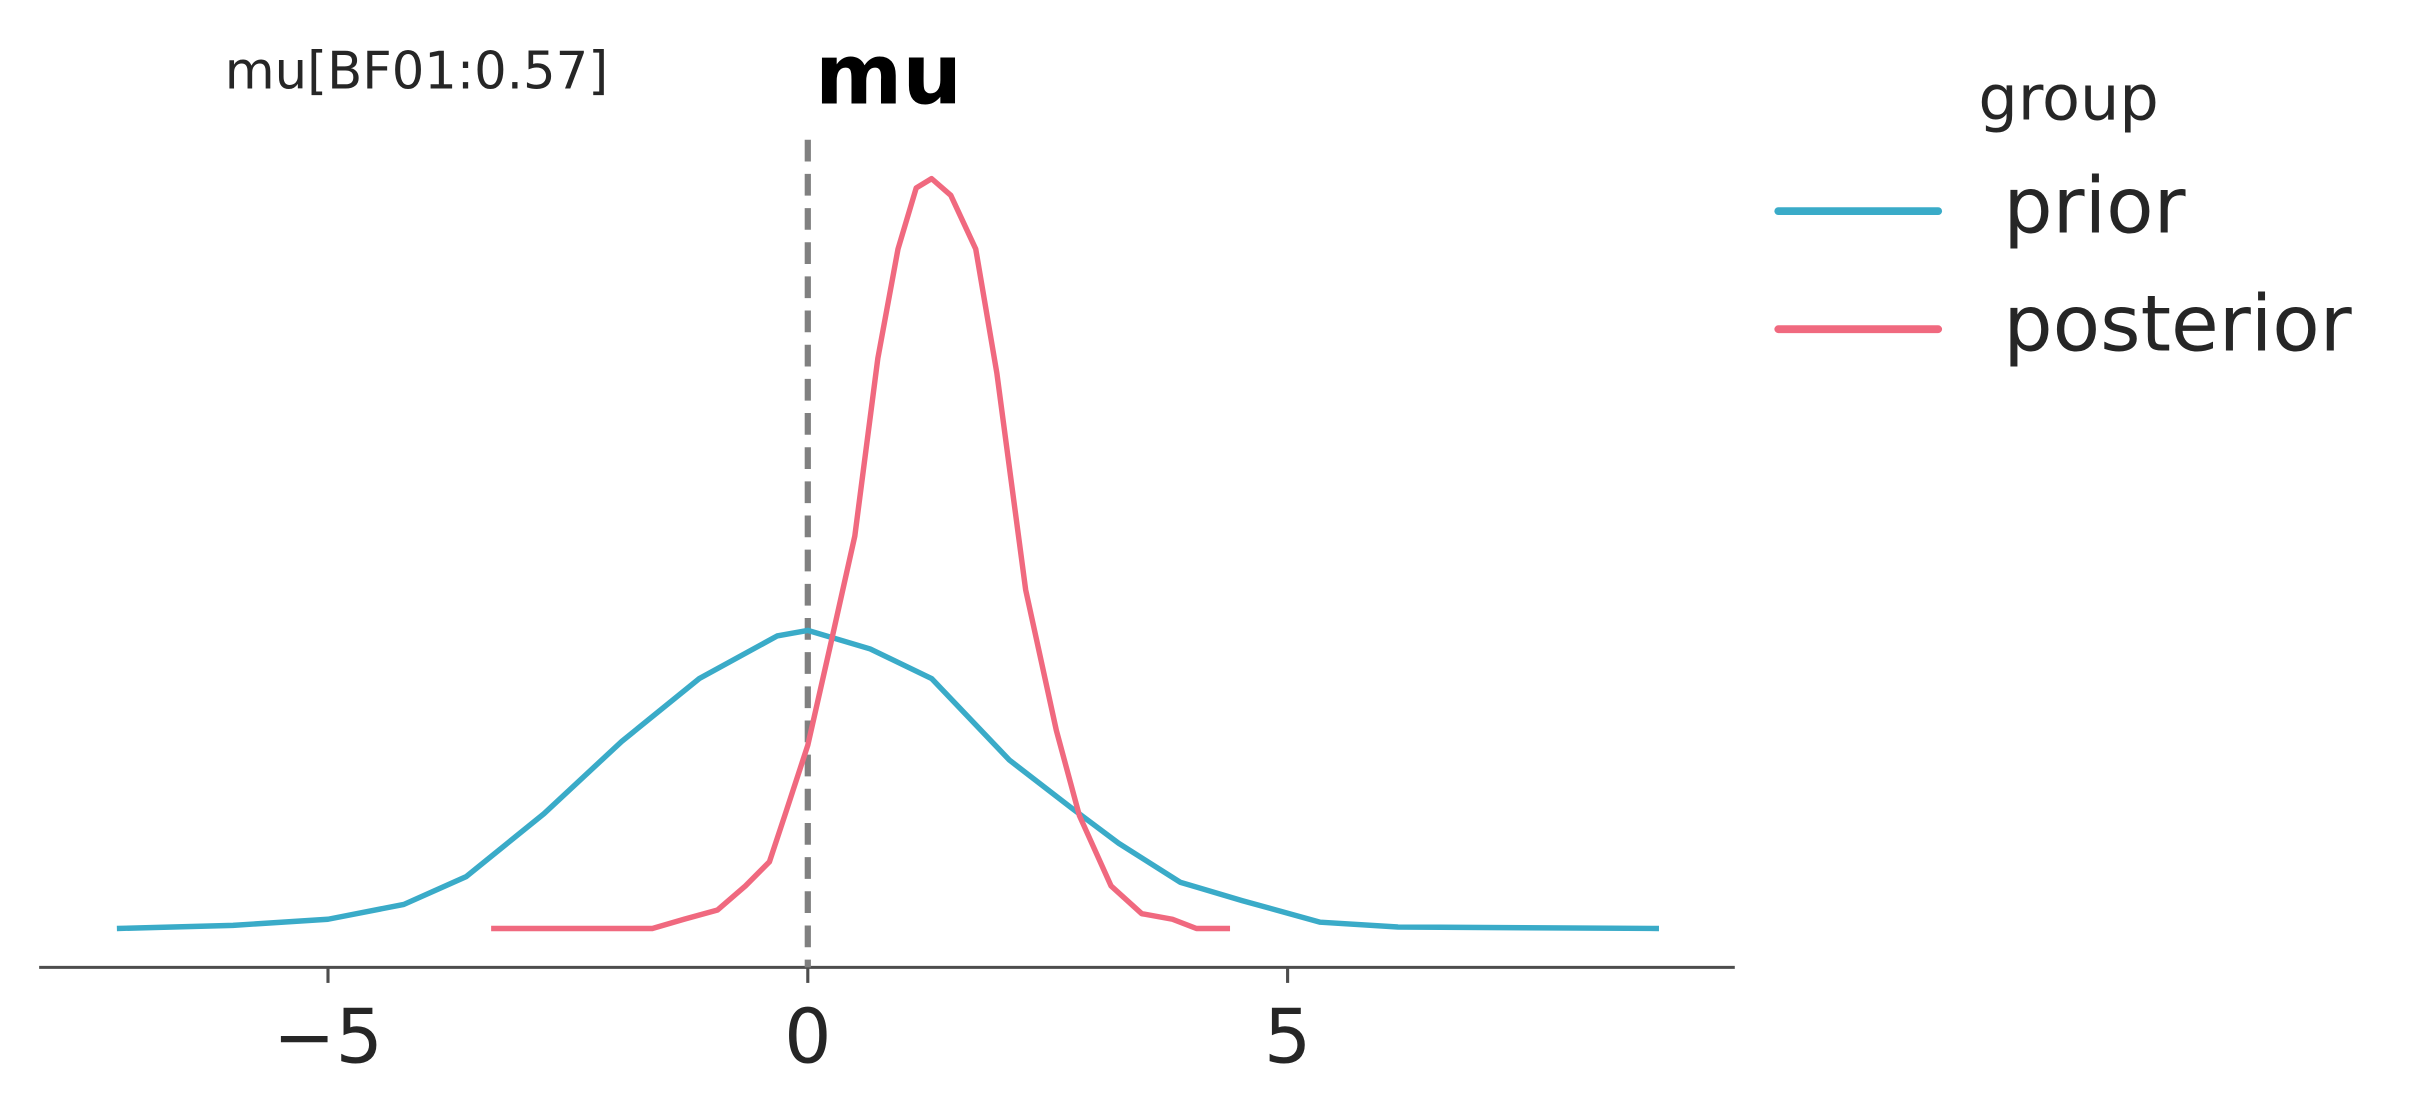 The height and width of the screenshot is (1118, 2423). What do you see at coordinates (2094, 207) in the screenshot?
I see `legend-label: prior` at bounding box center [2094, 207].